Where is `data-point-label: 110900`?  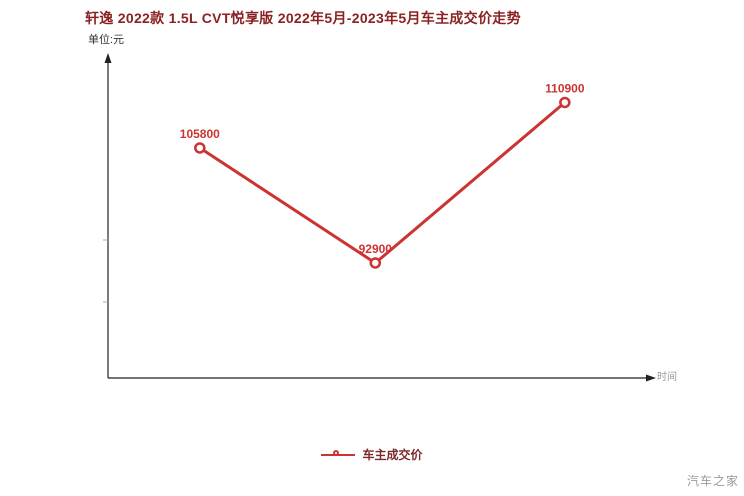 data-point-label: 110900 is located at coordinates (565, 88).